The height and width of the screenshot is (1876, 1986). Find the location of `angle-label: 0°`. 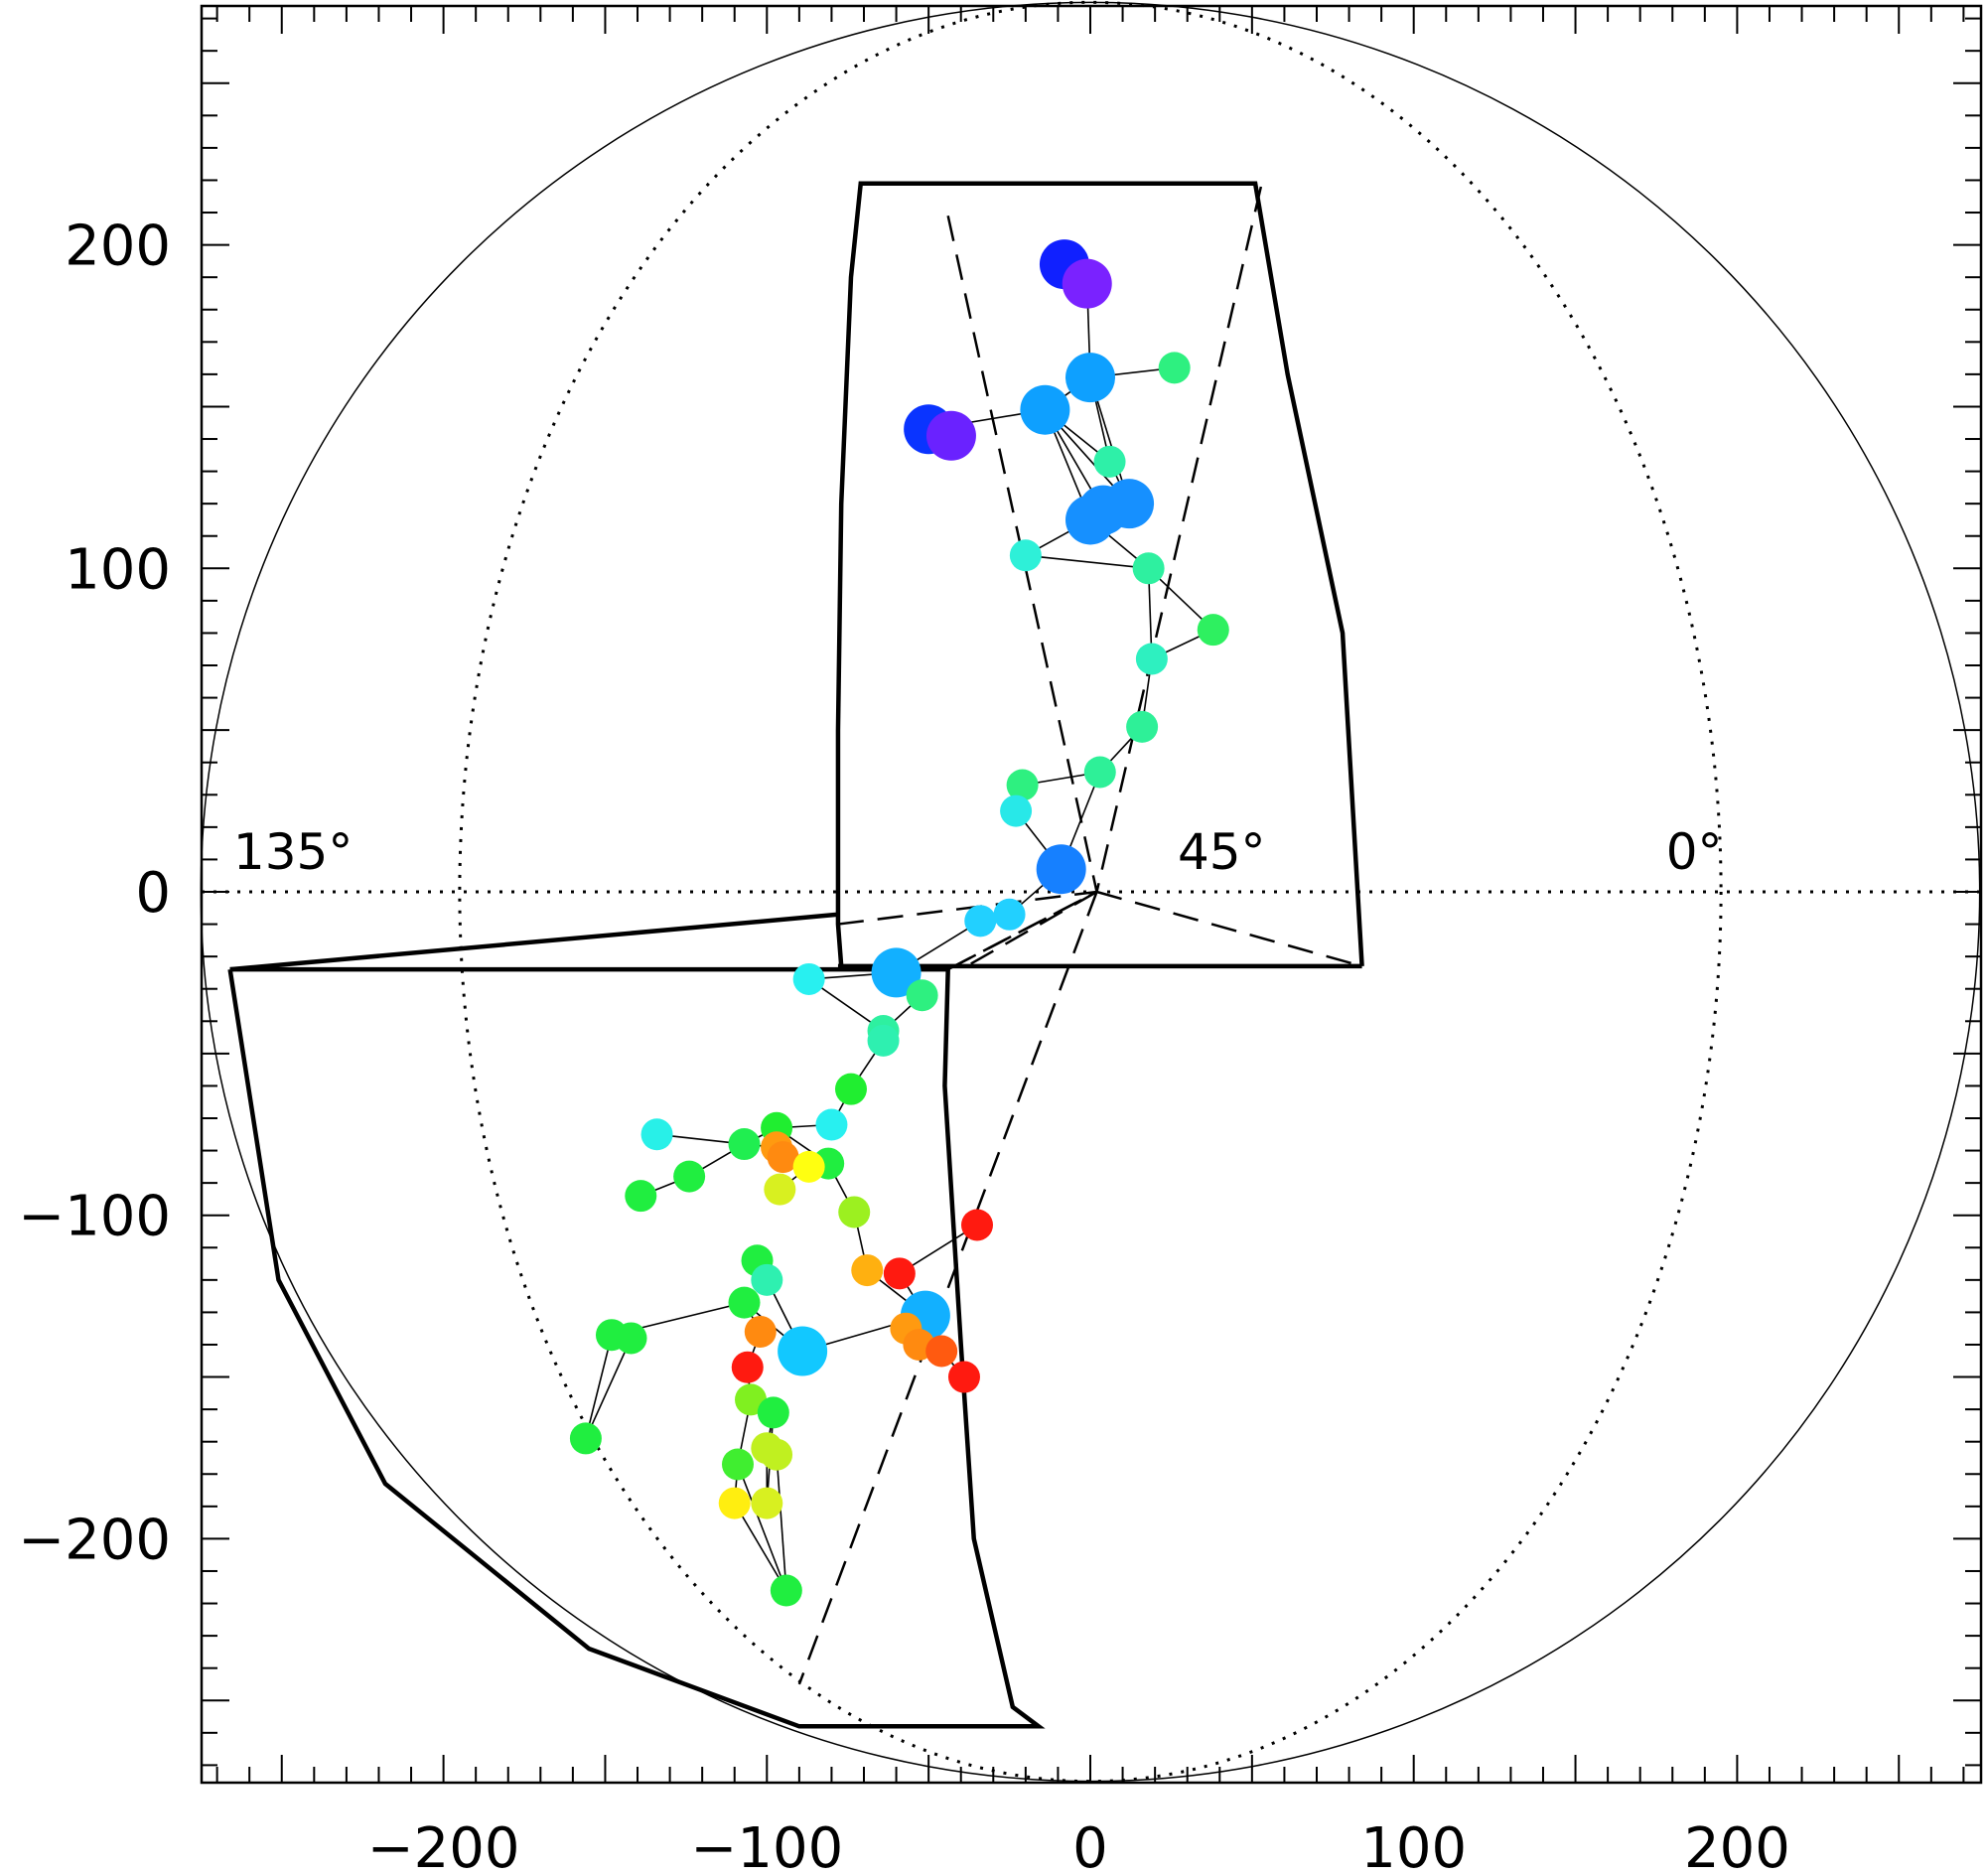

angle-label: 0° is located at coordinates (1694, 852).